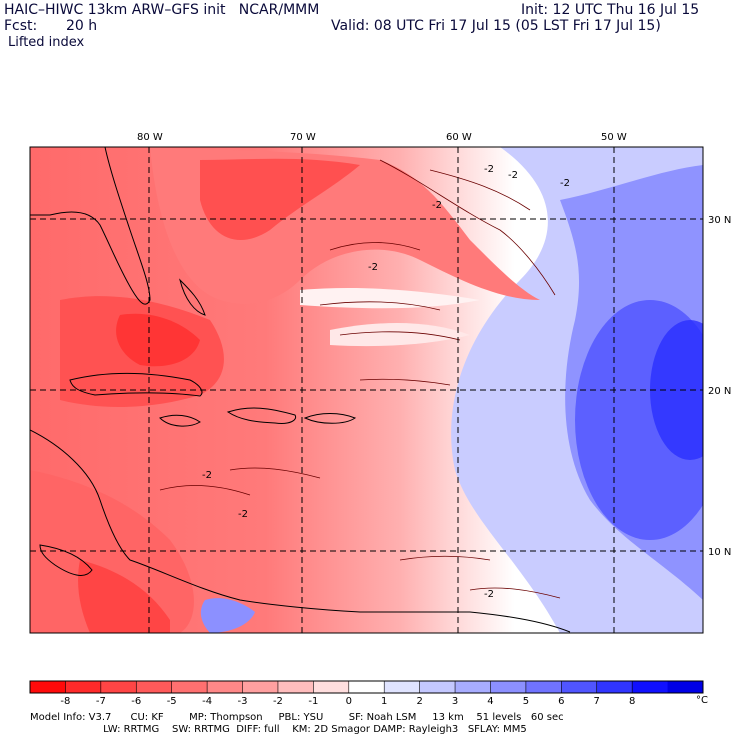 Image resolution: width=740 pixels, height=740 pixels. I want to click on init-time: Init: 12 UTC Thu 16 Jul 15, so click(610, 10).